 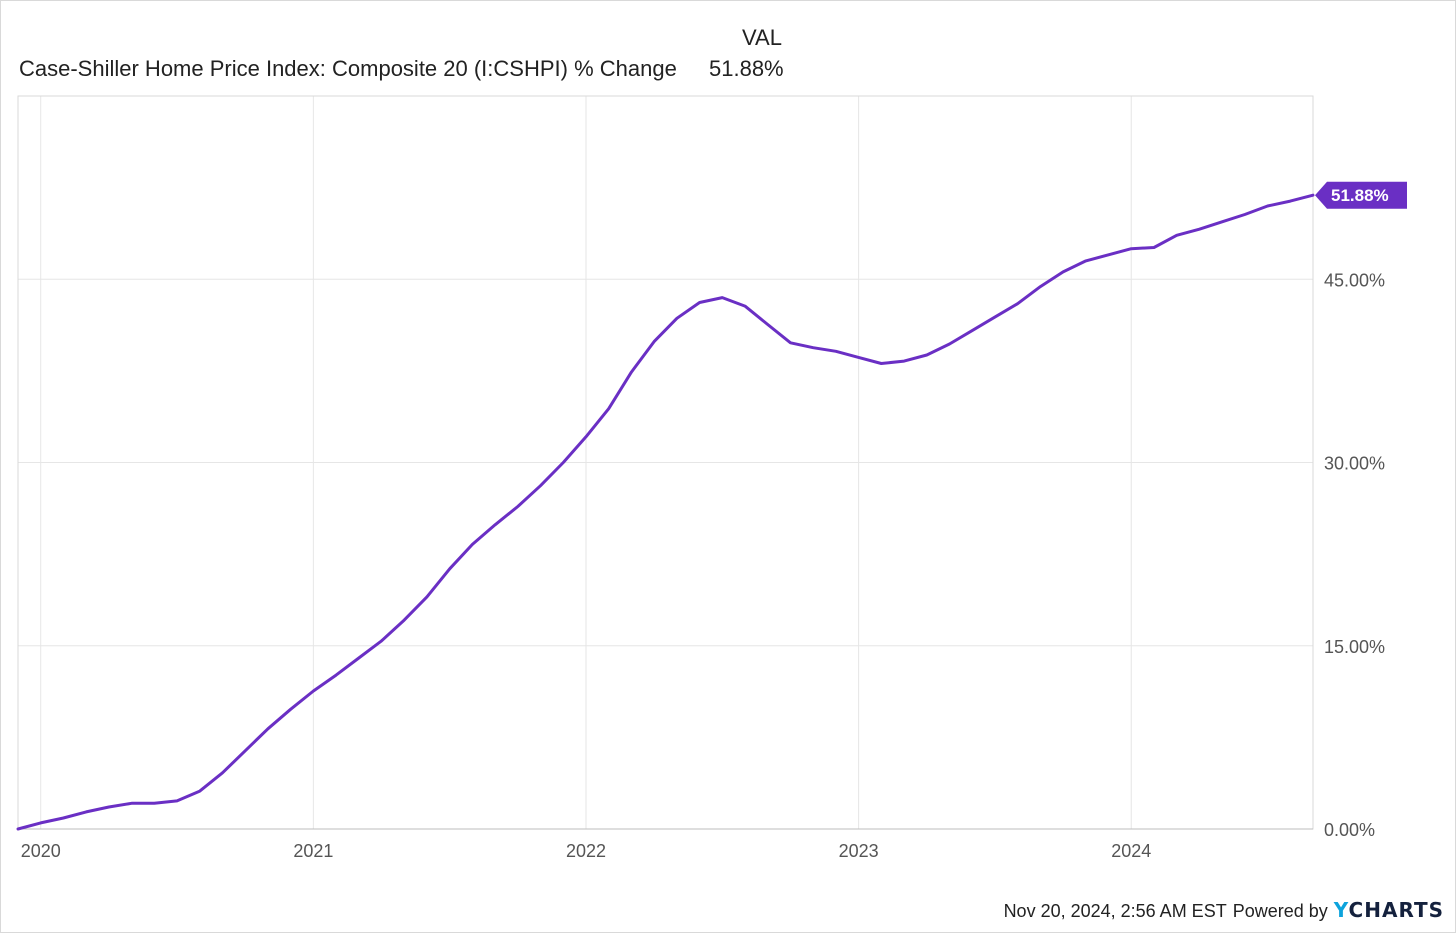 I want to click on ycharts-logo-y: Y, so click(x=1341, y=910).